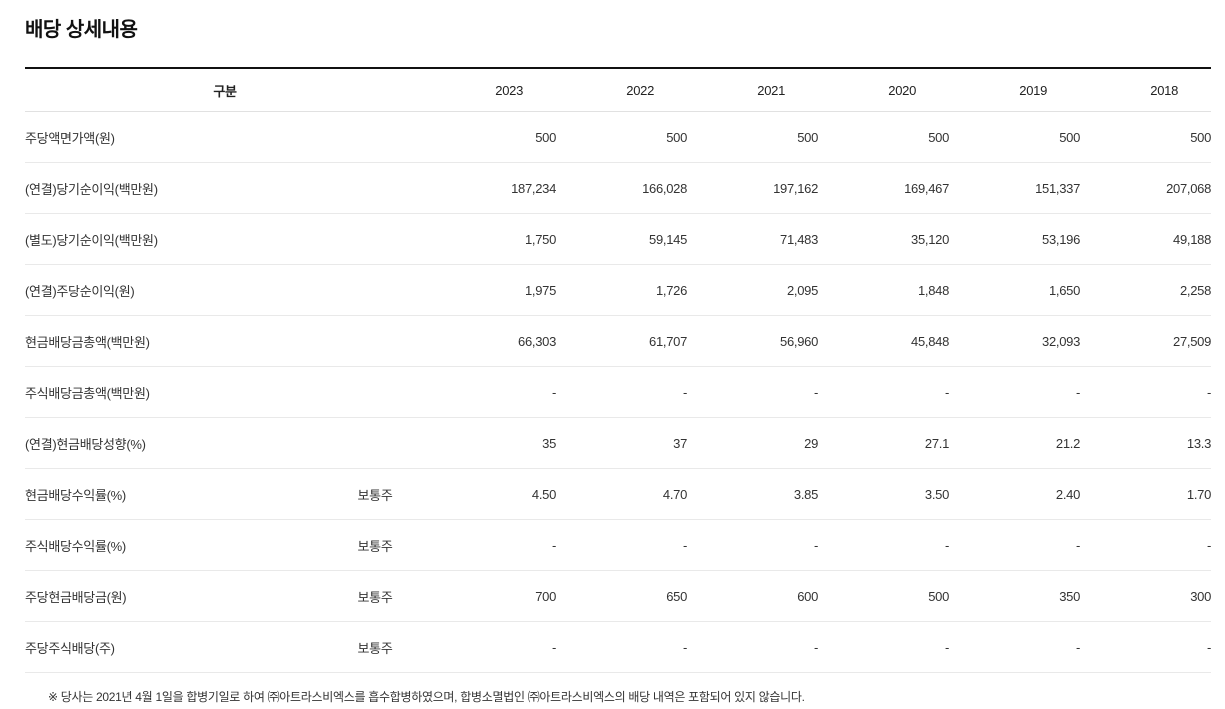  What do you see at coordinates (622, 90) in the screenshot?
I see `column-header-year: 2022` at bounding box center [622, 90].